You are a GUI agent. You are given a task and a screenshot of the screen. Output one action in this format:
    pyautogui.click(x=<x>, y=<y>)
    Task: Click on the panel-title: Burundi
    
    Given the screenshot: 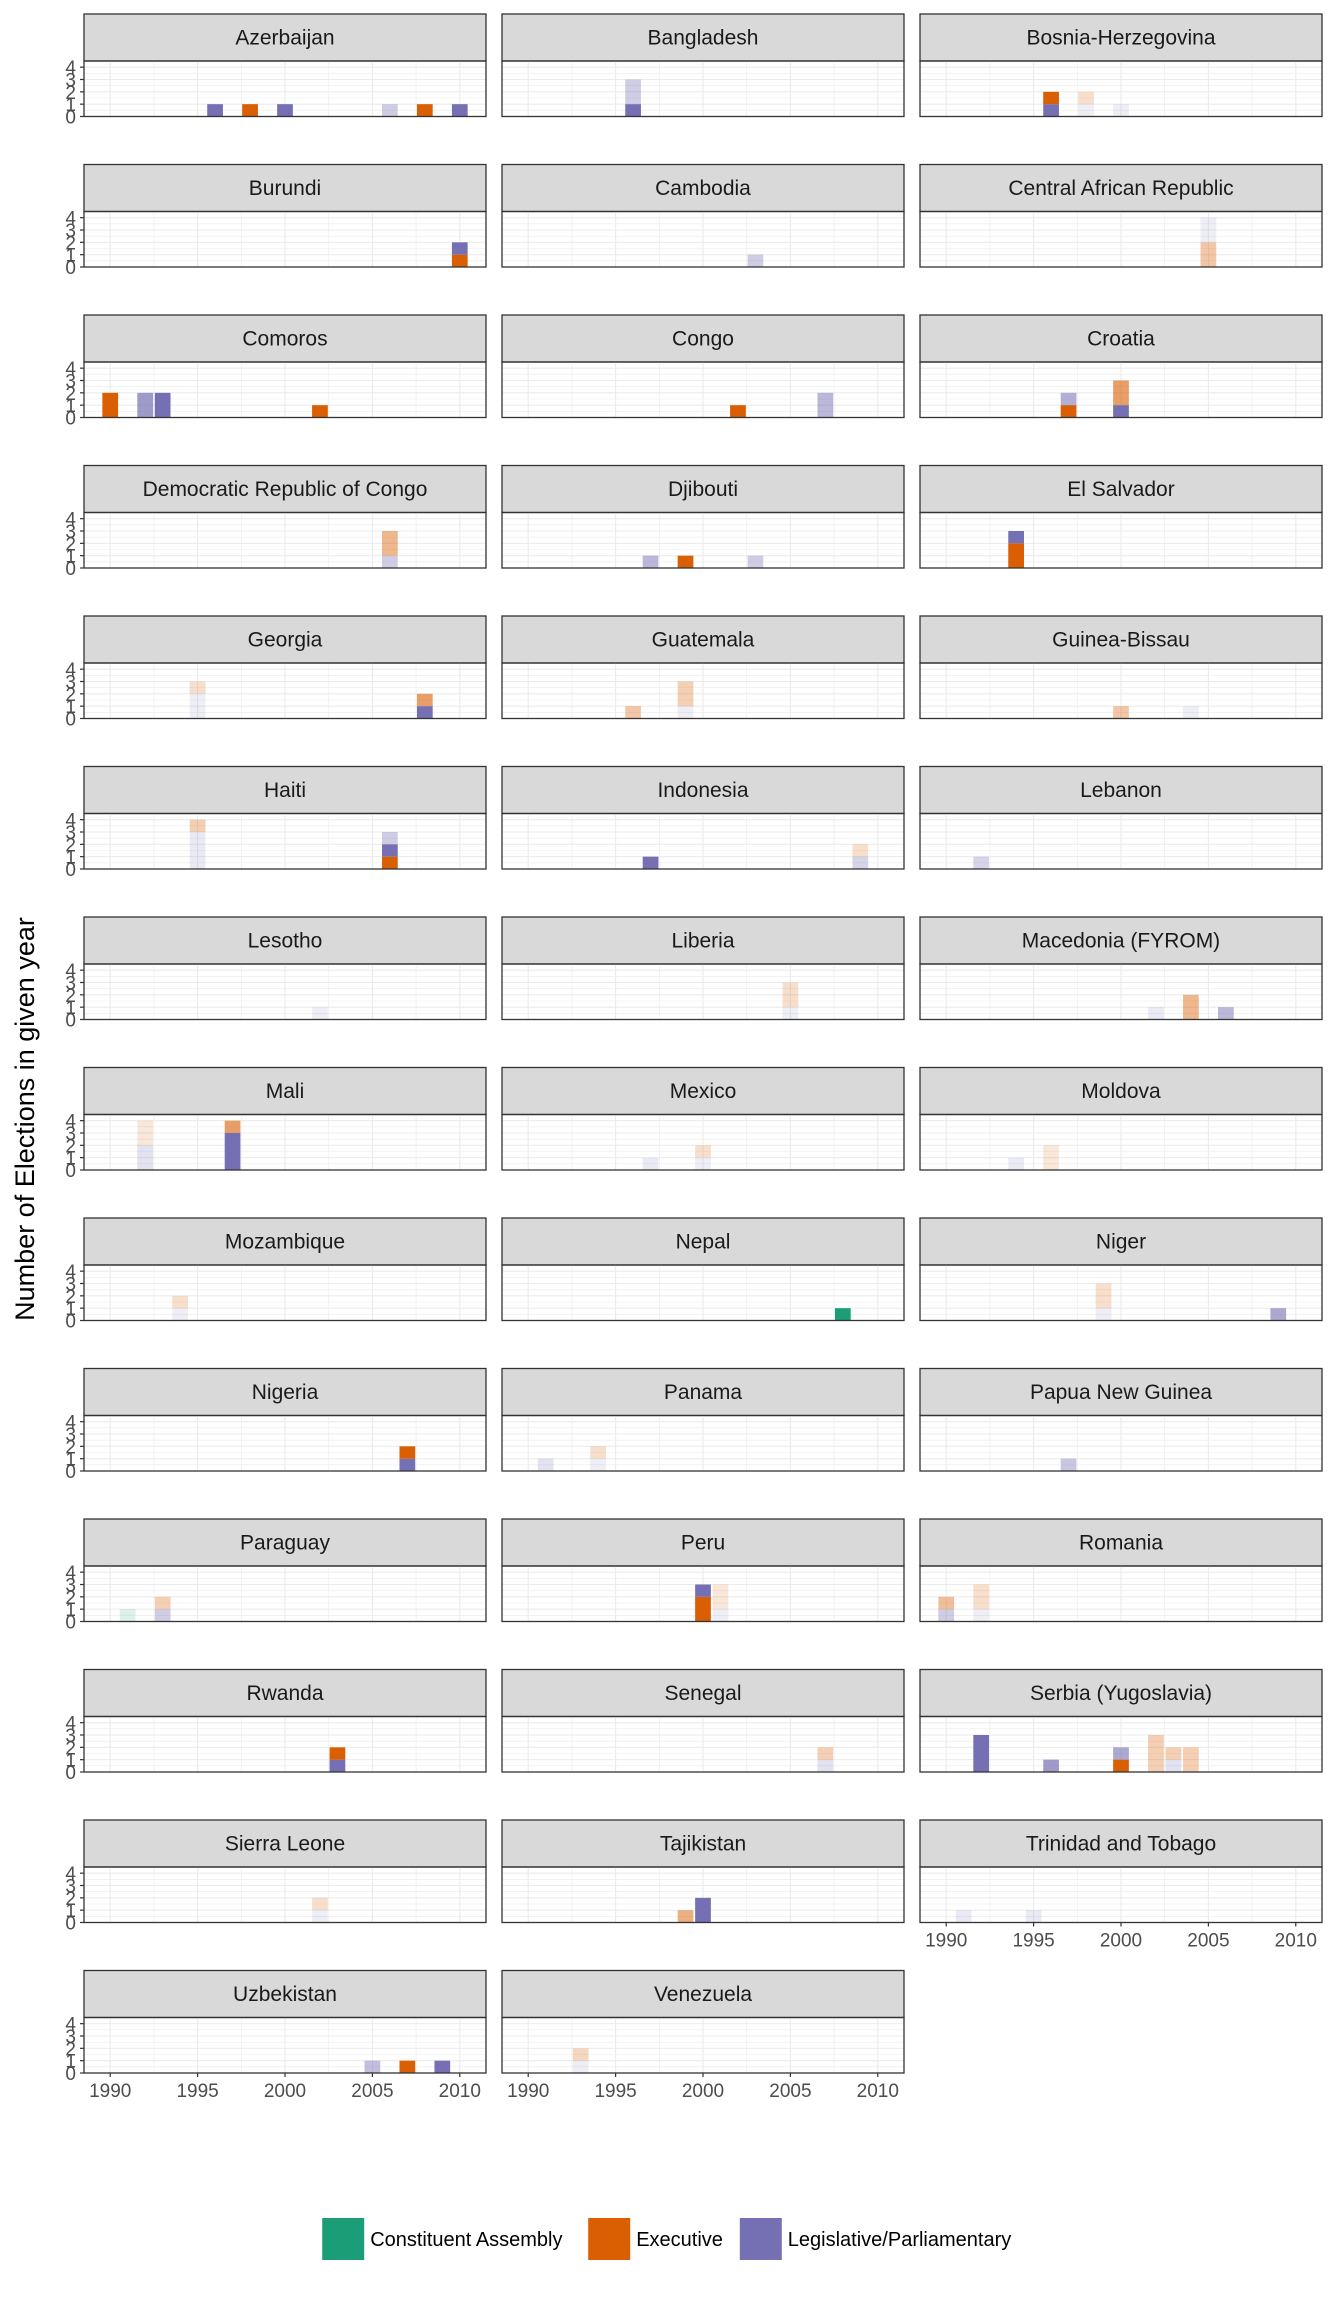 What is the action you would take?
    pyautogui.click(x=285, y=188)
    